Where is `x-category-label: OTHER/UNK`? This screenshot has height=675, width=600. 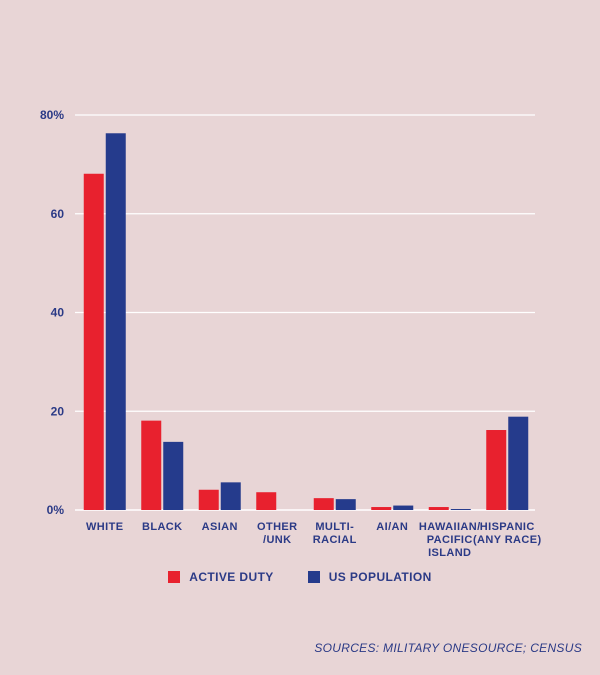 x-category-label: OTHER/UNK is located at coordinates (277, 533).